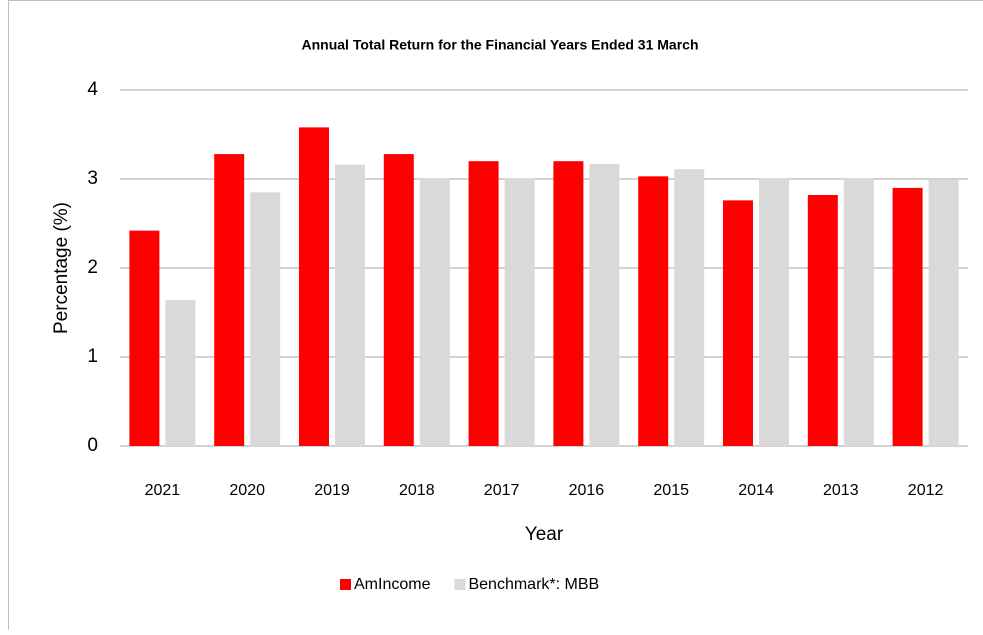  I want to click on legend-label: Benchmark*: MBB, so click(533, 584).